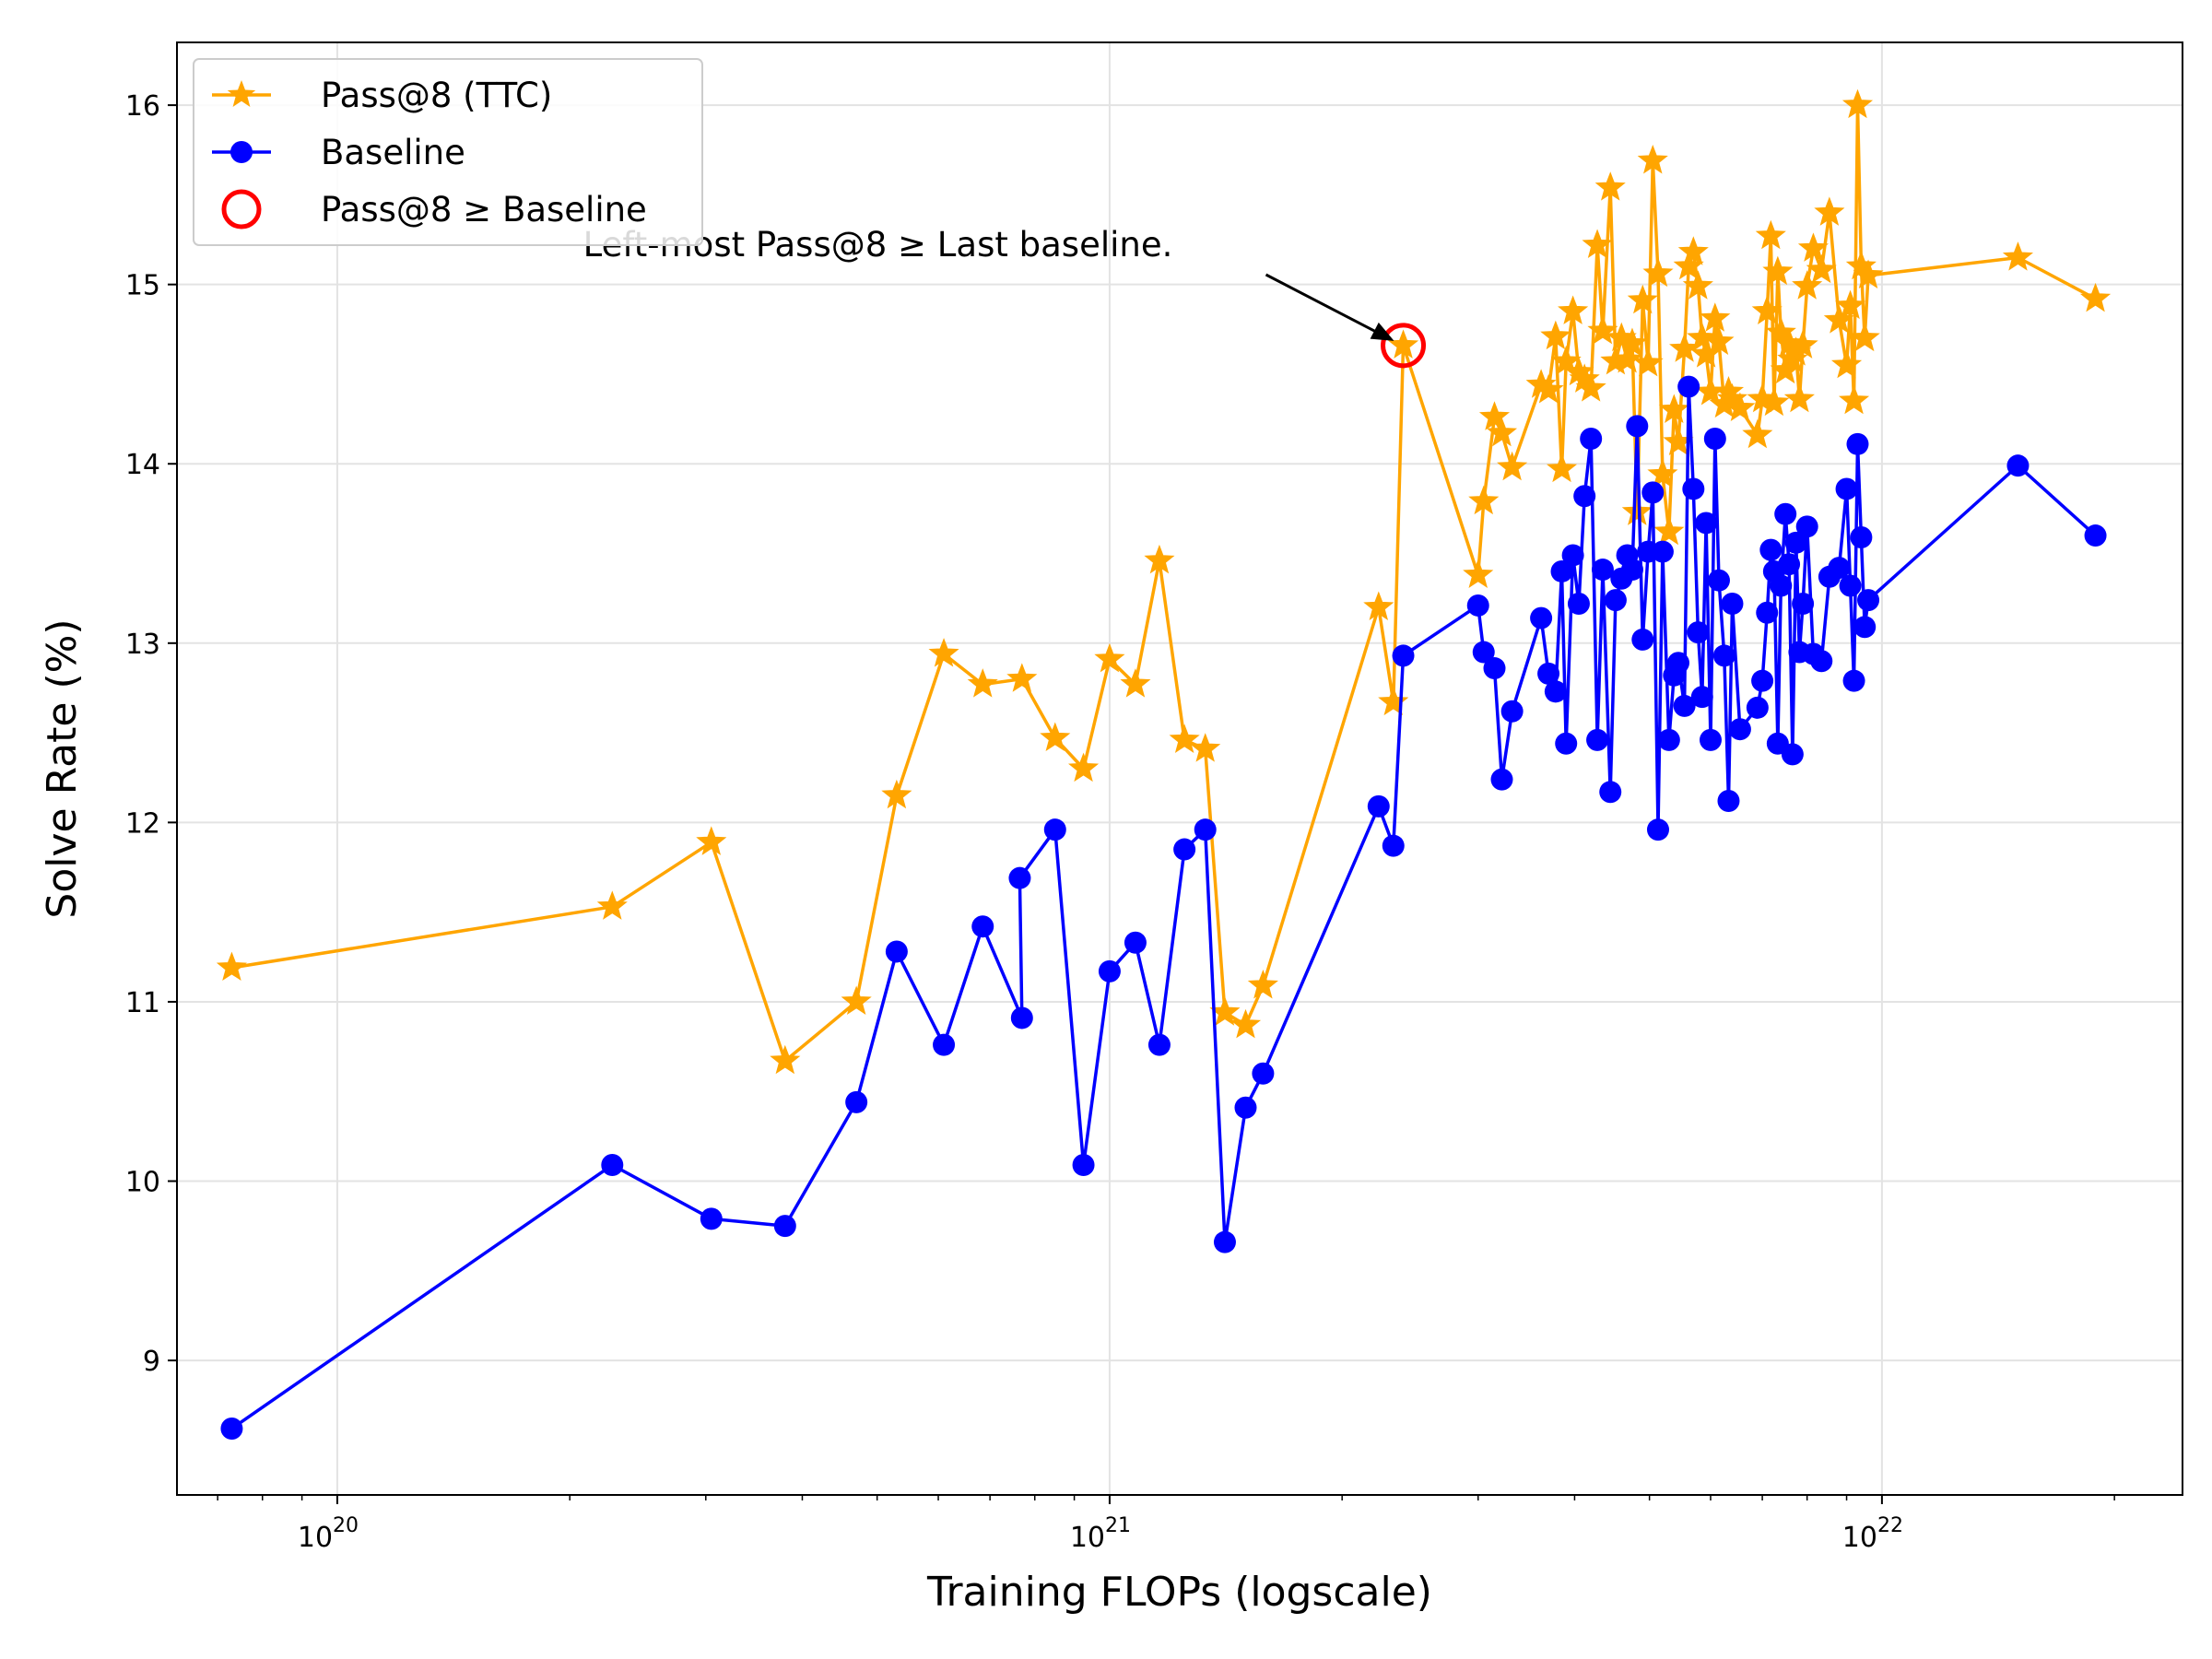 This screenshot has width=2212, height=1659. What do you see at coordinates (436, 95) in the screenshot?
I see `legend-label-pass8: Pass@8 (TTC)` at bounding box center [436, 95].